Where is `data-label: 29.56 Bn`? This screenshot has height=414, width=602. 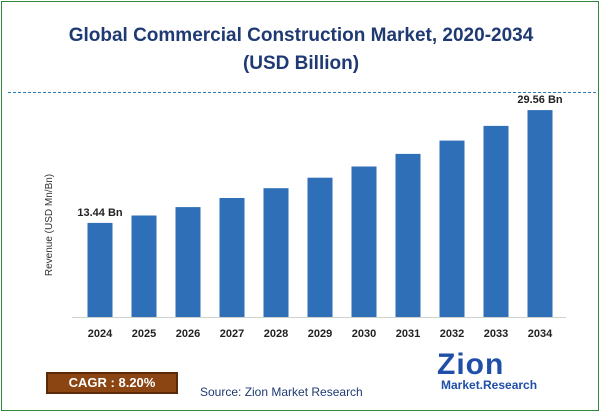 data-label: 29.56 Bn is located at coordinates (540, 100).